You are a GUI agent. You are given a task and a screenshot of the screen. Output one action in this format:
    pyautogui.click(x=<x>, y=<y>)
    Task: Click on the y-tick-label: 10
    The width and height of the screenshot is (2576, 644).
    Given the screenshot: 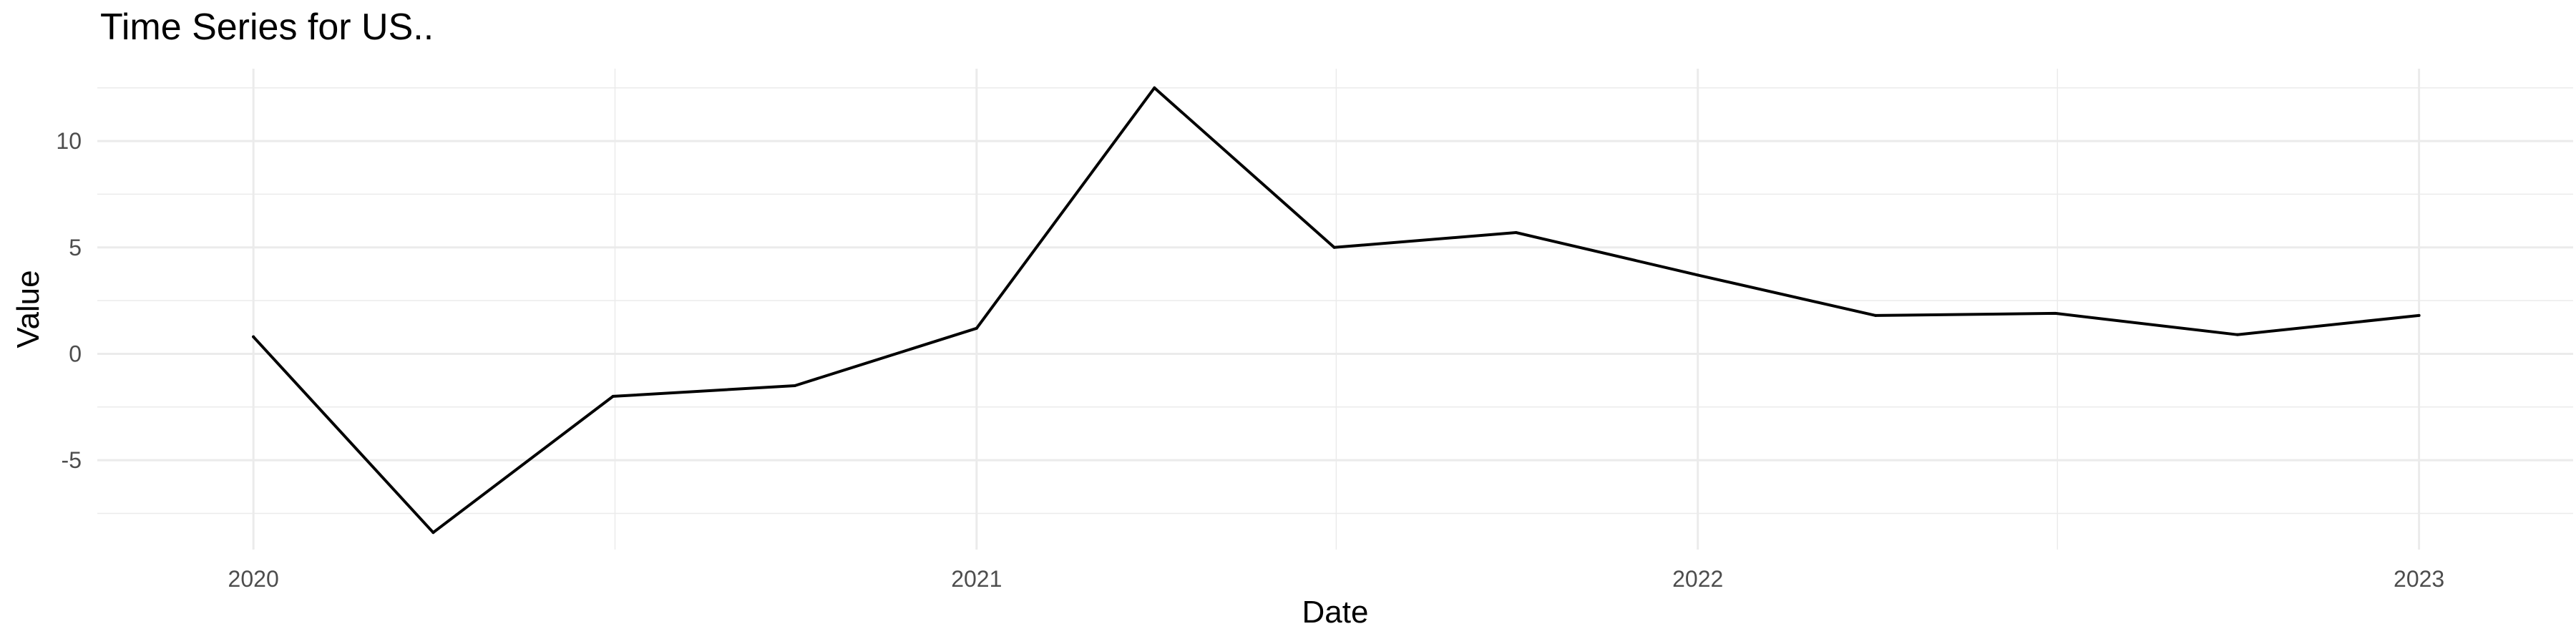 What is the action you would take?
    pyautogui.click(x=69, y=141)
    